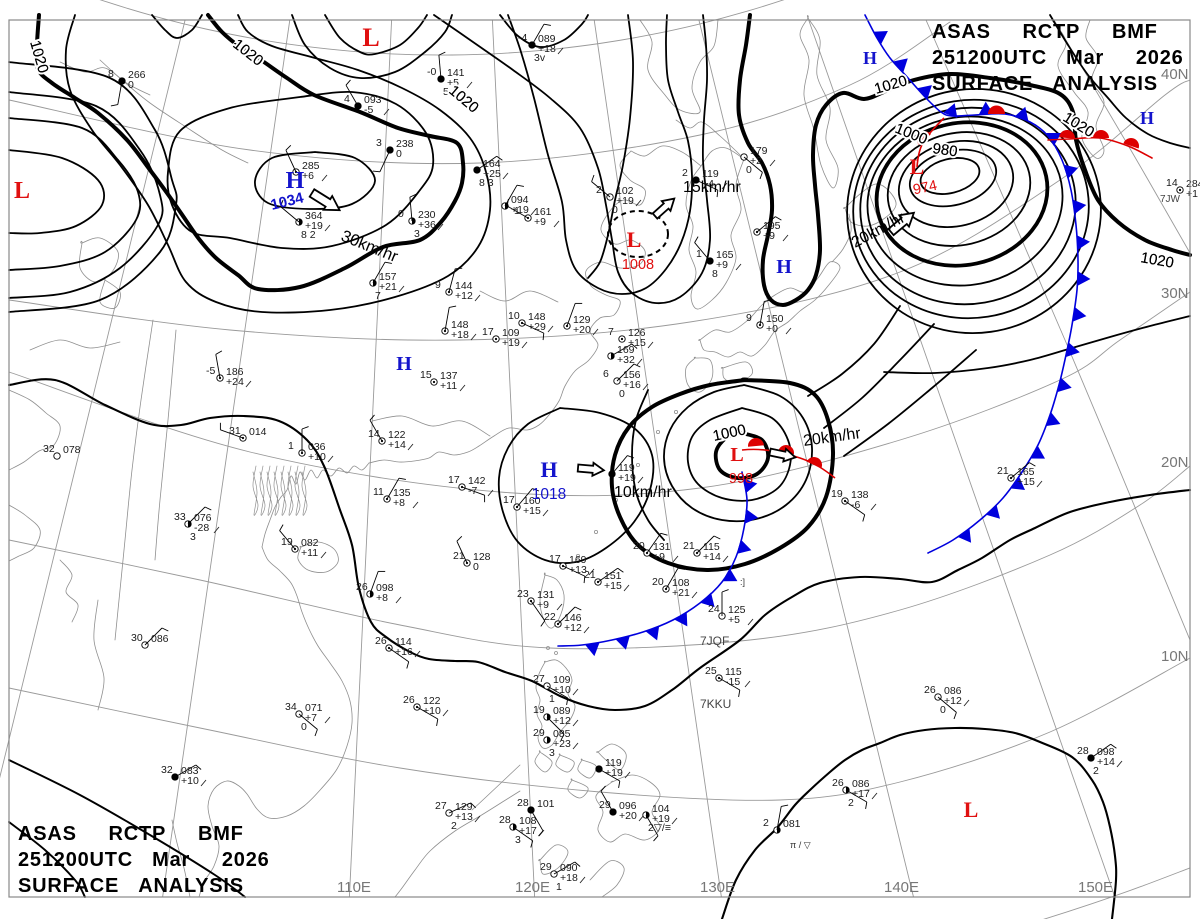  Describe the element at coordinates (528, 831) in the screenshot. I see `svg-text: +17` at that location.